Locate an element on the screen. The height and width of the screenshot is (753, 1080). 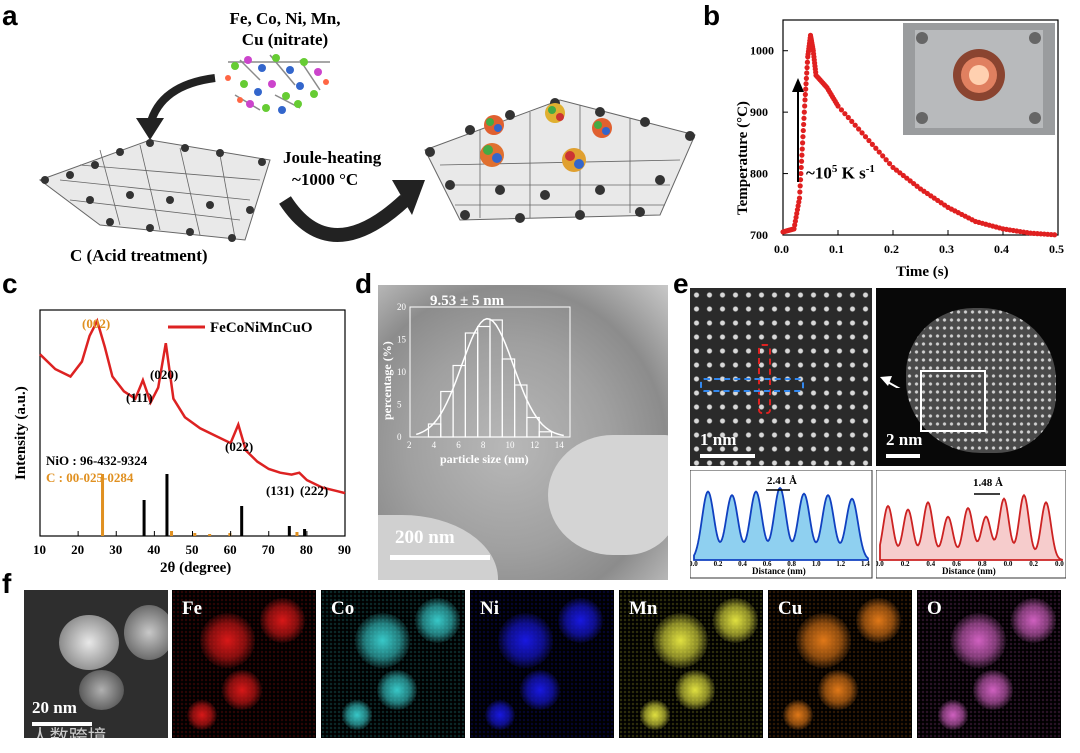
profile-xtick: 1.2 is located at coordinates (840, 564).